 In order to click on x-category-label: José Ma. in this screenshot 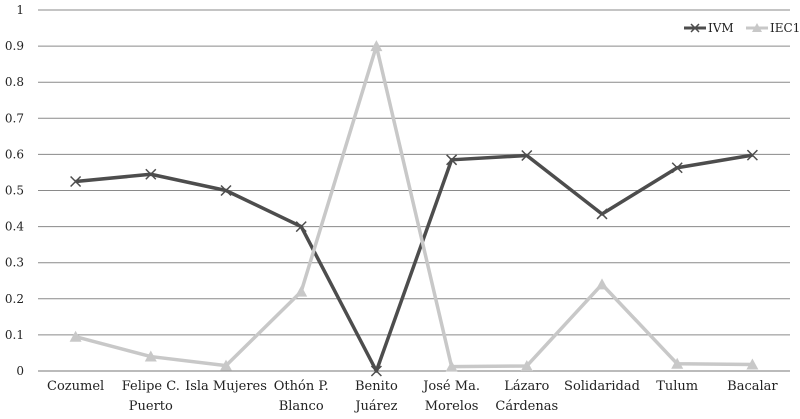, I will do `click(450, 386)`.